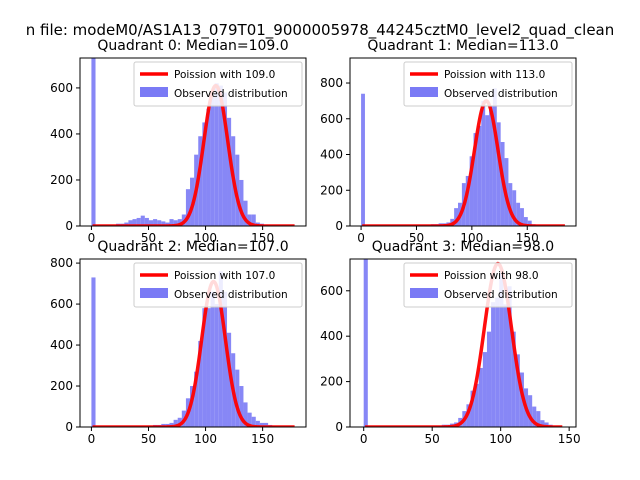 This screenshot has height=480, width=640. Describe the element at coordinates (494, 75) in the screenshot. I see `legend-label-poisson: Poission with 113.0` at that location.